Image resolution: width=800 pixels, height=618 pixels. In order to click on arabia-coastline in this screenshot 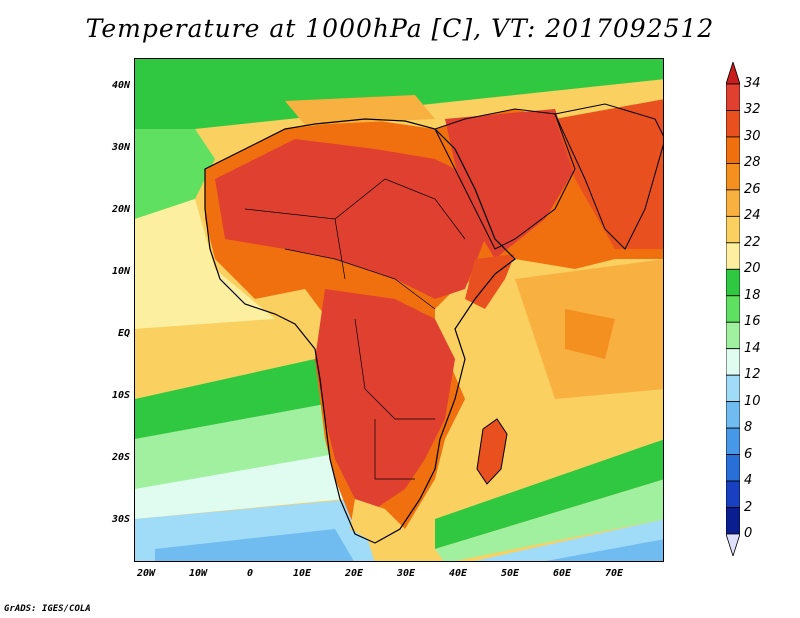, I will do `click(505, 179)`.